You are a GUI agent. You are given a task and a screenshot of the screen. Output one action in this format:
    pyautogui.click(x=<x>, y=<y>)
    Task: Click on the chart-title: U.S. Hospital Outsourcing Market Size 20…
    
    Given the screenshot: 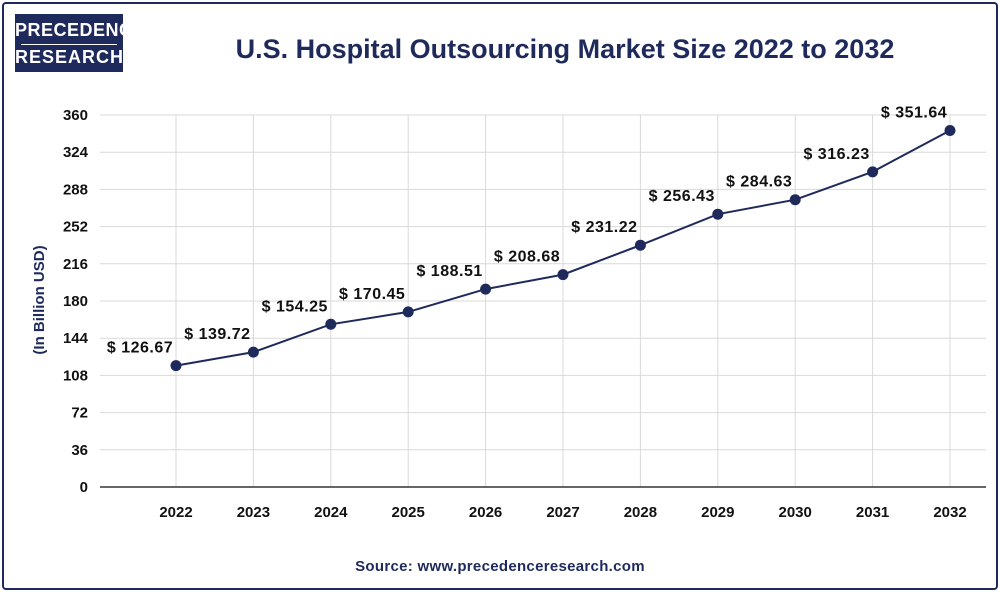 What is the action you would take?
    pyautogui.click(x=565, y=49)
    